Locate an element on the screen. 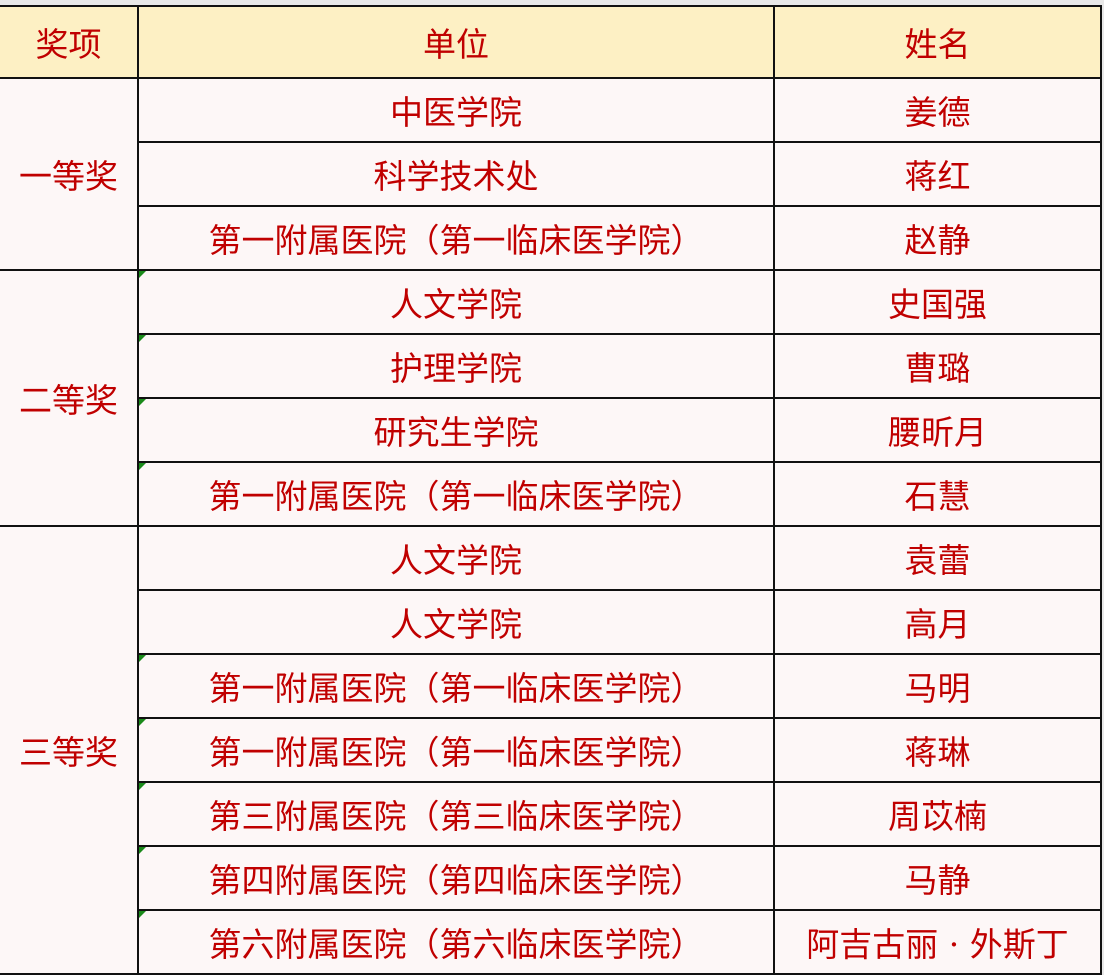  table-row: 研究生学院 腰昕月 is located at coordinates (551, 430).